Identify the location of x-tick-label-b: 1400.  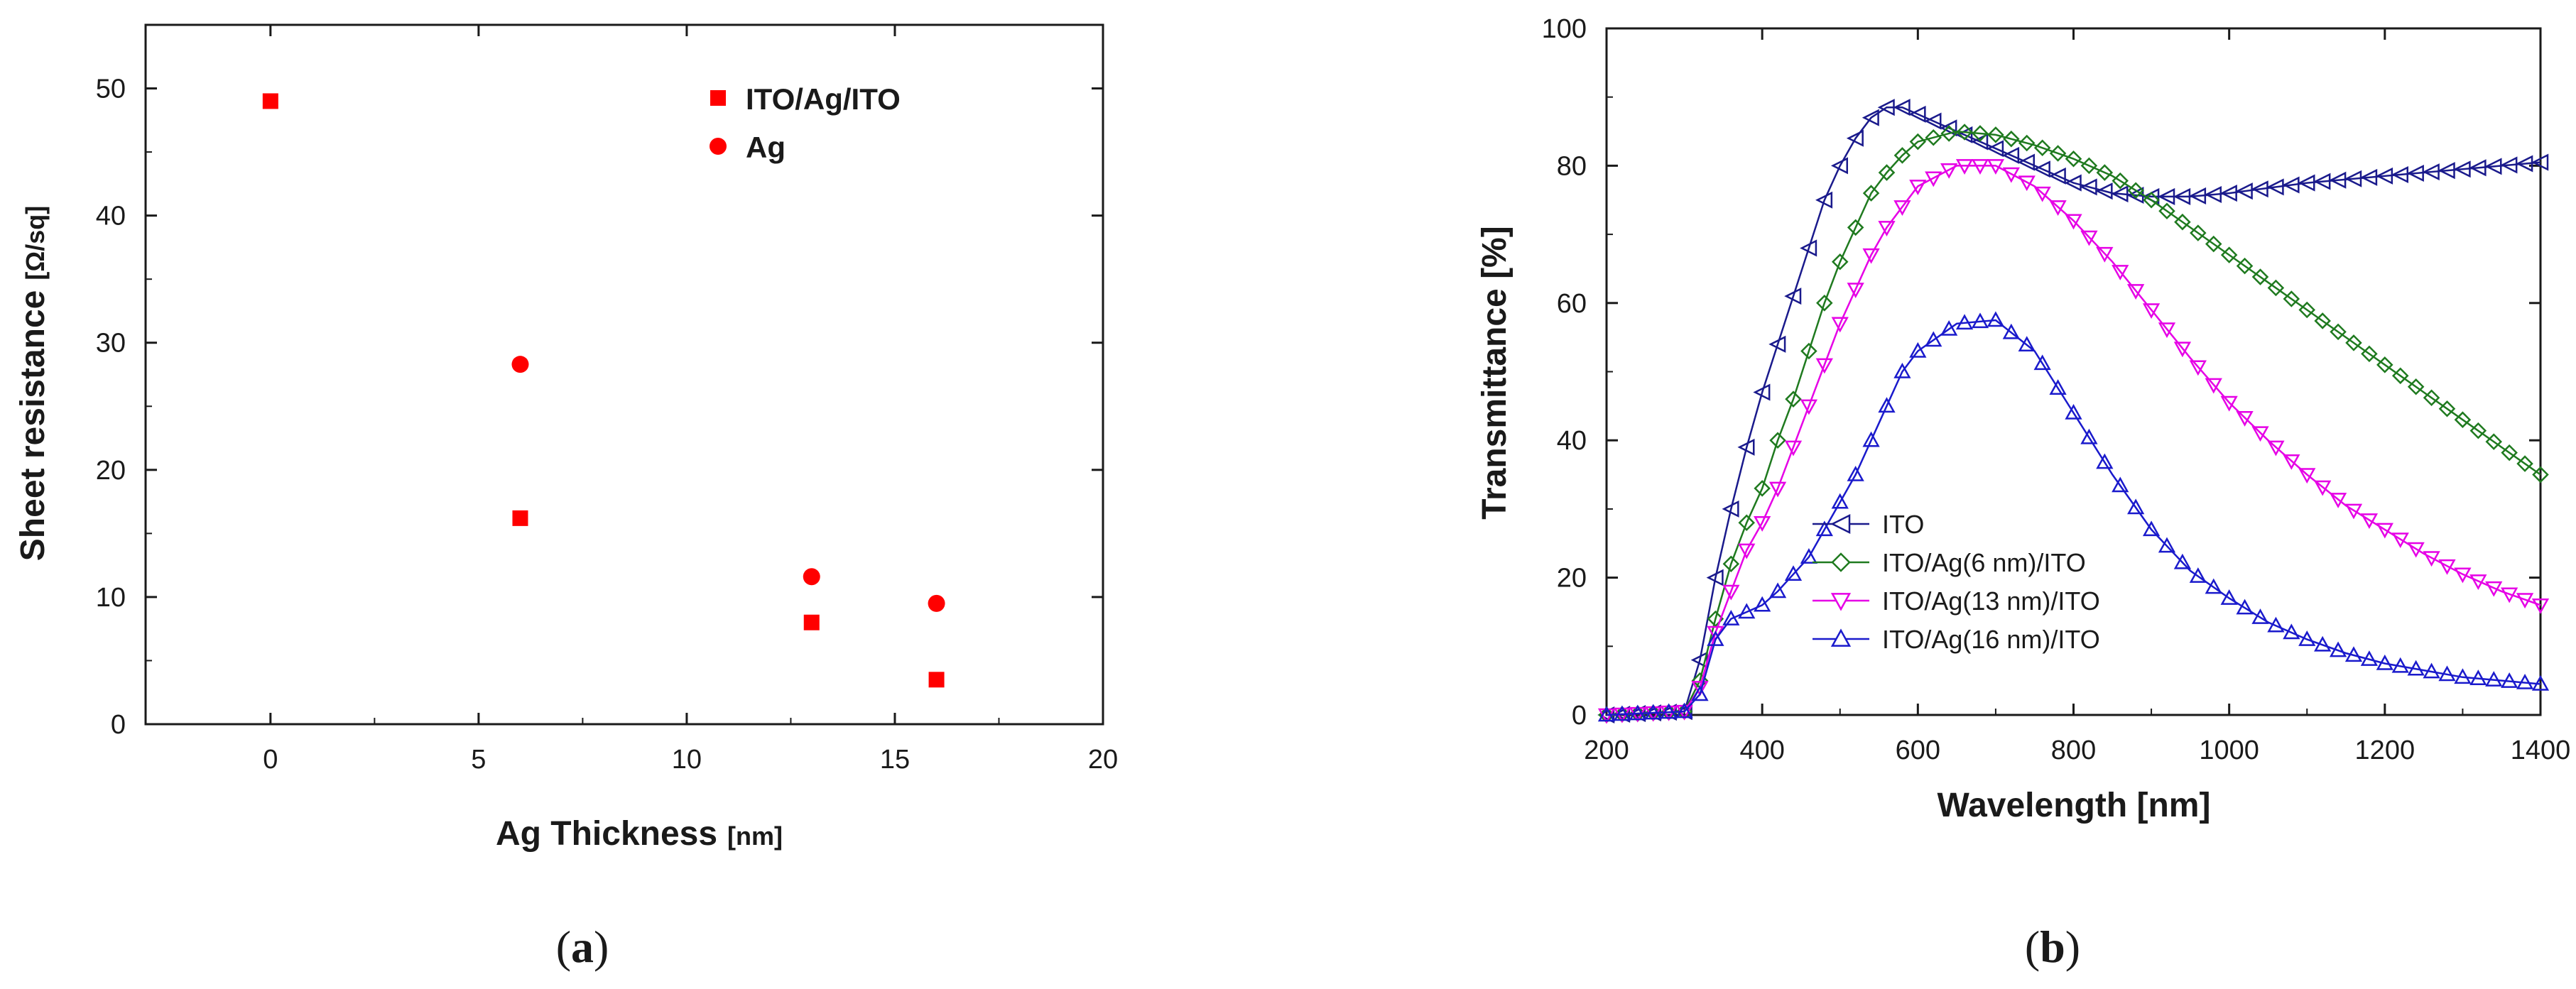
(2541, 751).